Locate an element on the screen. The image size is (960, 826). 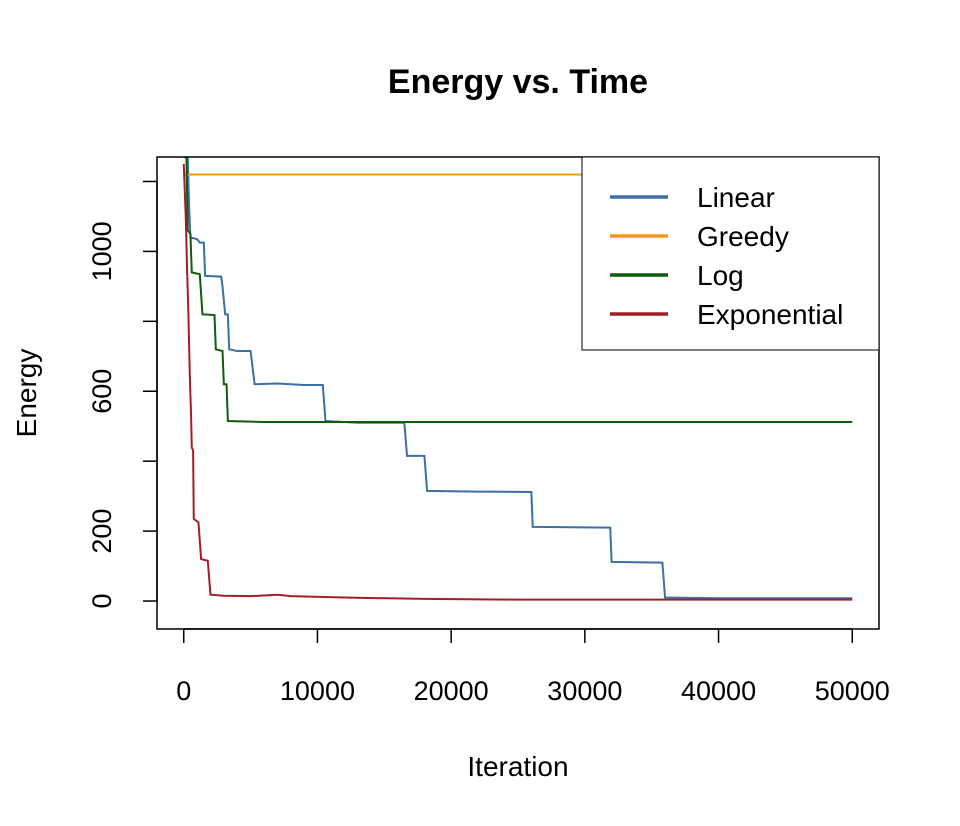
y-axis: 0 200 600 1000 is located at coordinates (122, 394).